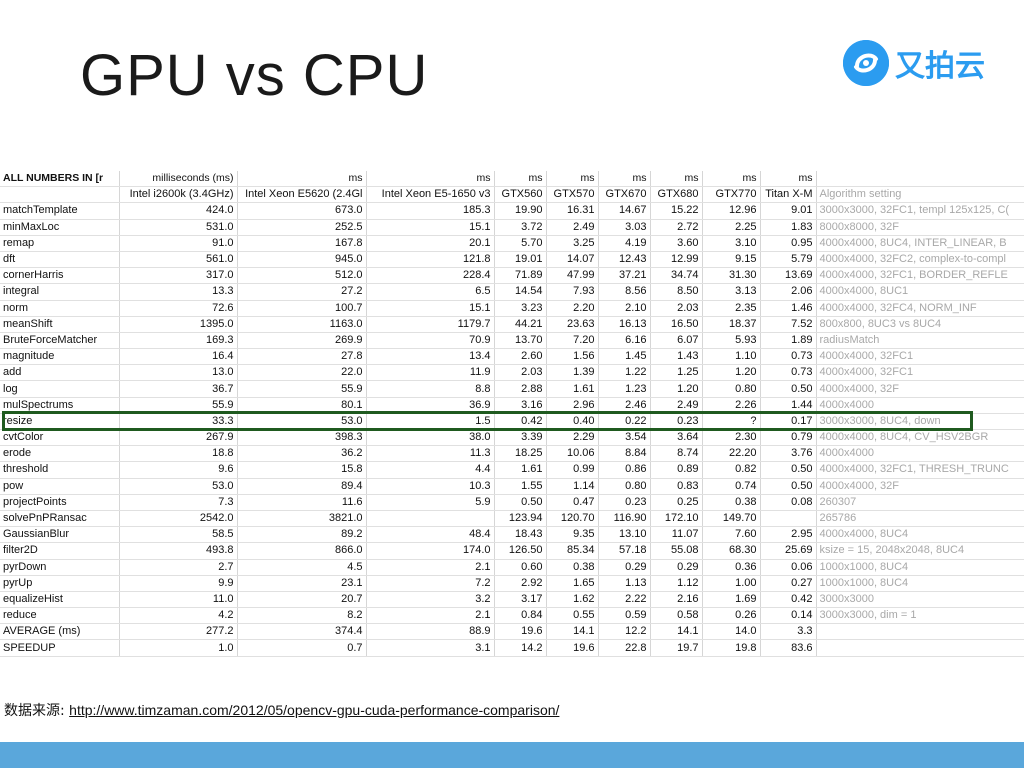 The height and width of the screenshot is (768, 1024). What do you see at coordinates (572, 324) in the screenshot?
I see `value-cell: 23.63` at bounding box center [572, 324].